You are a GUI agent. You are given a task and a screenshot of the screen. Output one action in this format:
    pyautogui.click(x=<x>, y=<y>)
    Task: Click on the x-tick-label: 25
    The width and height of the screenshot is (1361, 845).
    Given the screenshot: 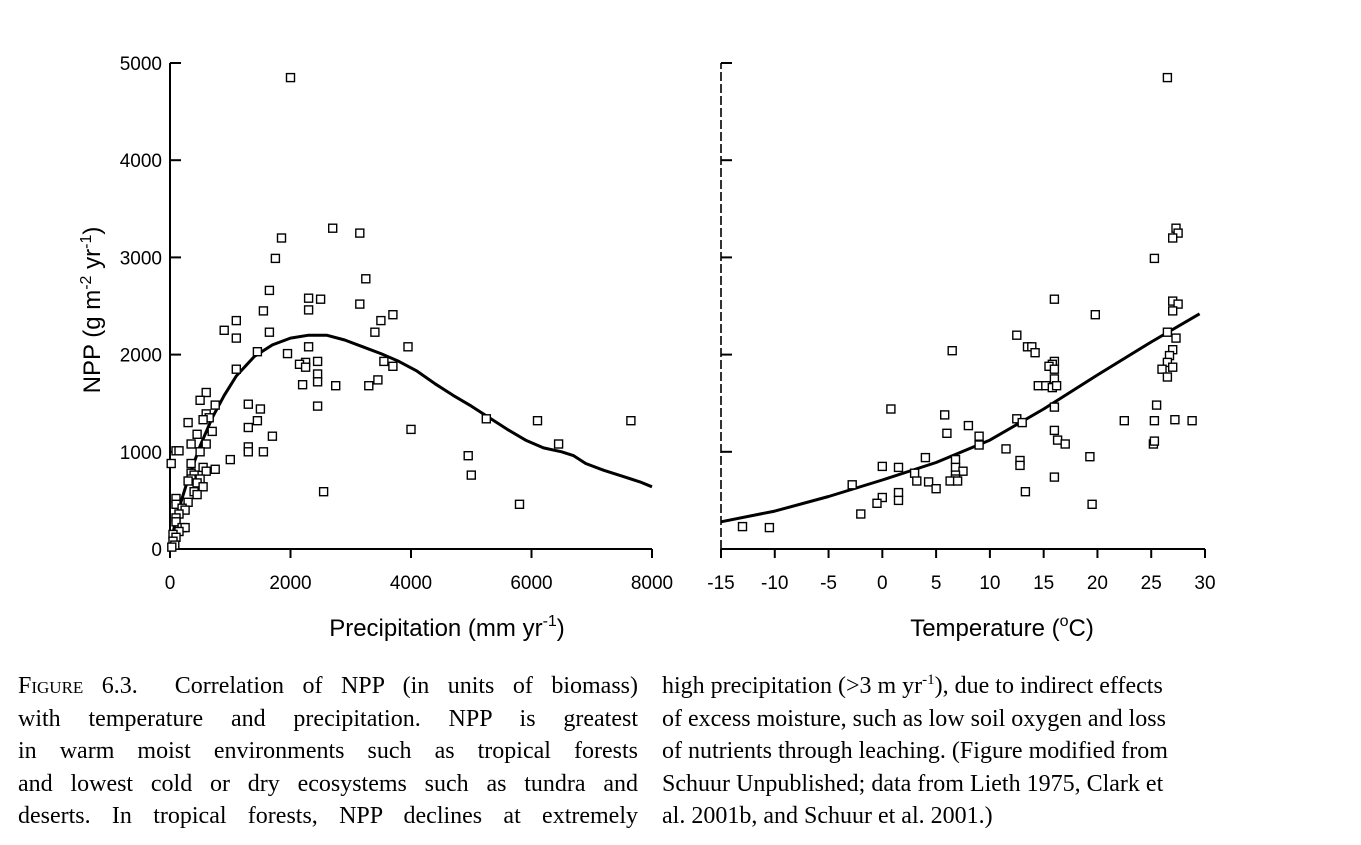 What is the action you would take?
    pyautogui.click(x=1151, y=583)
    